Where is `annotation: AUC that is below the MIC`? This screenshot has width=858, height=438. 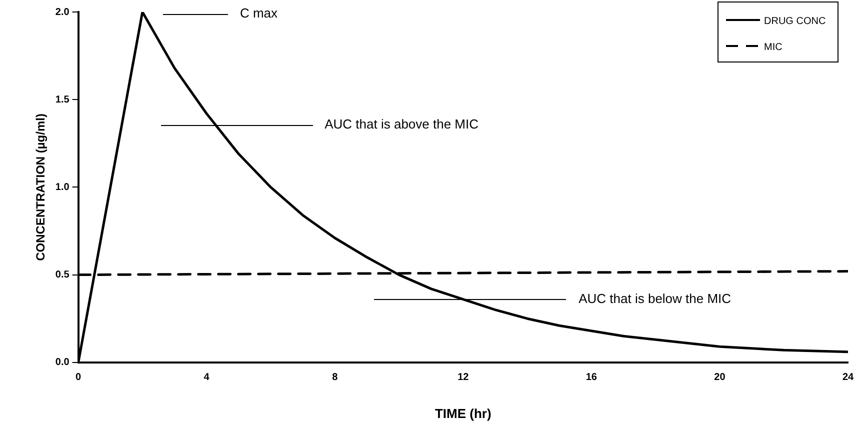
annotation: AUC that is below the MIC is located at coordinates (655, 298).